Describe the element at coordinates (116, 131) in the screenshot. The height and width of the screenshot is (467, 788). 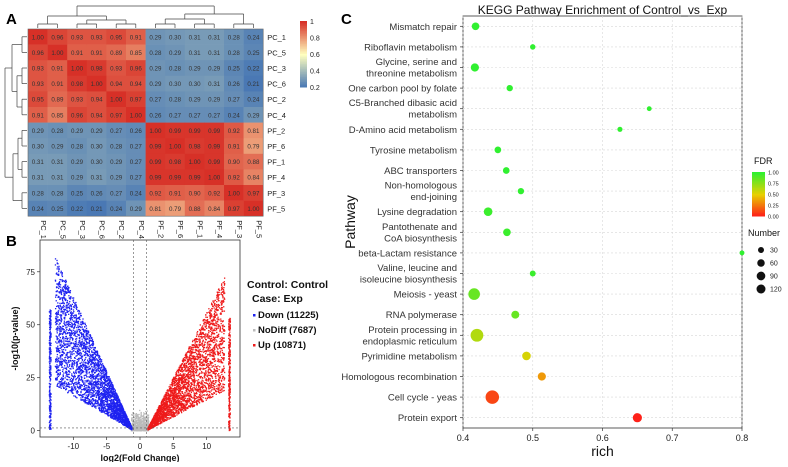
I see `heatmap-cell-label: 0.27` at that location.